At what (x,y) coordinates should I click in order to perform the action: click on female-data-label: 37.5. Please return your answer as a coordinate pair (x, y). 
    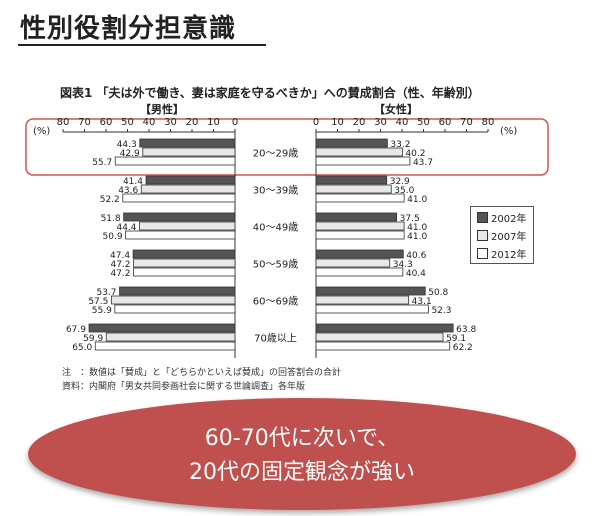
    Looking at the image, I should click on (410, 219).